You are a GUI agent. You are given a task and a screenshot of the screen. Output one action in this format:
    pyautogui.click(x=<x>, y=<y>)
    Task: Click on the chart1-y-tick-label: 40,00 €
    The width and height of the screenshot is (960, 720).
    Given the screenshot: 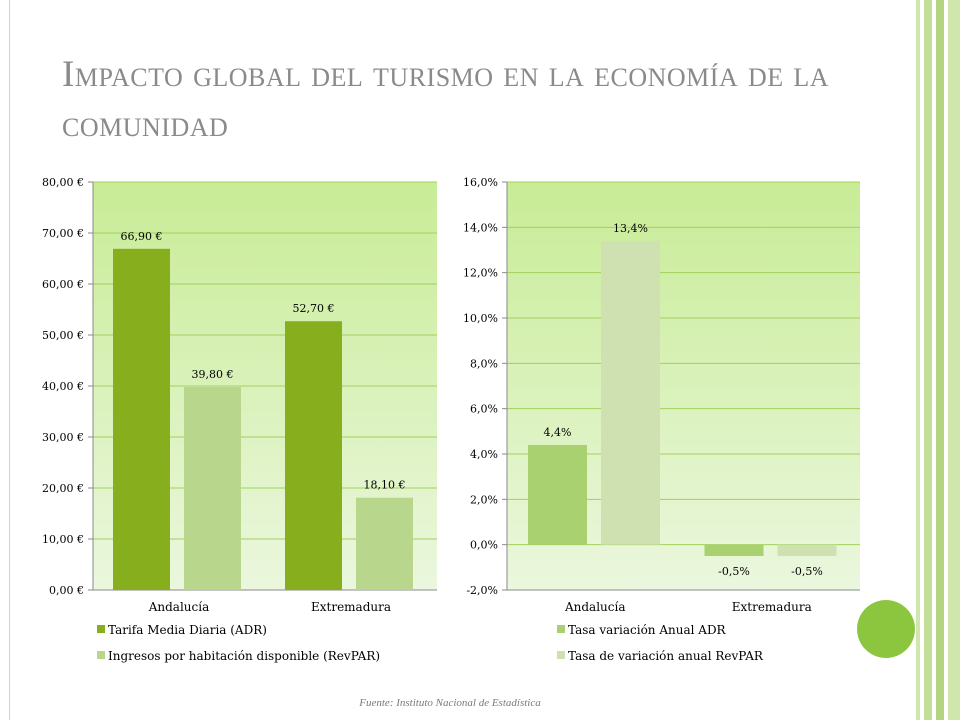 What is the action you would take?
    pyautogui.click(x=63, y=386)
    